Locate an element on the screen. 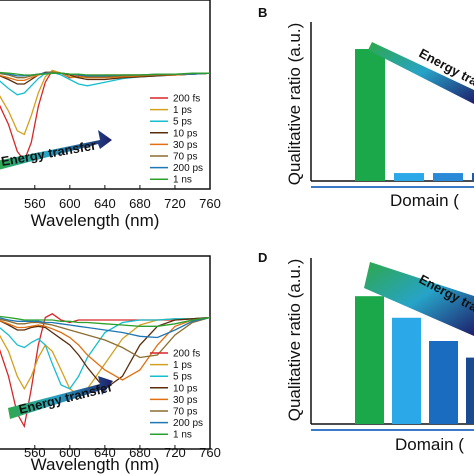 The height and width of the screenshot is (474, 474). panel-letter: D is located at coordinates (262, 257).